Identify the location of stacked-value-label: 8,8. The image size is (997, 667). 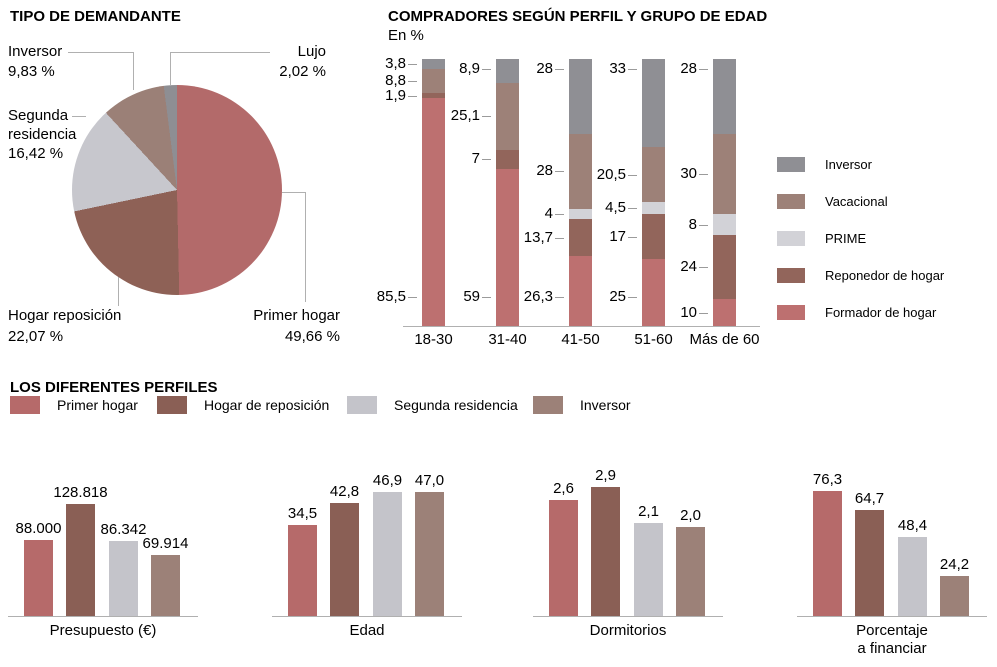
(395, 80).